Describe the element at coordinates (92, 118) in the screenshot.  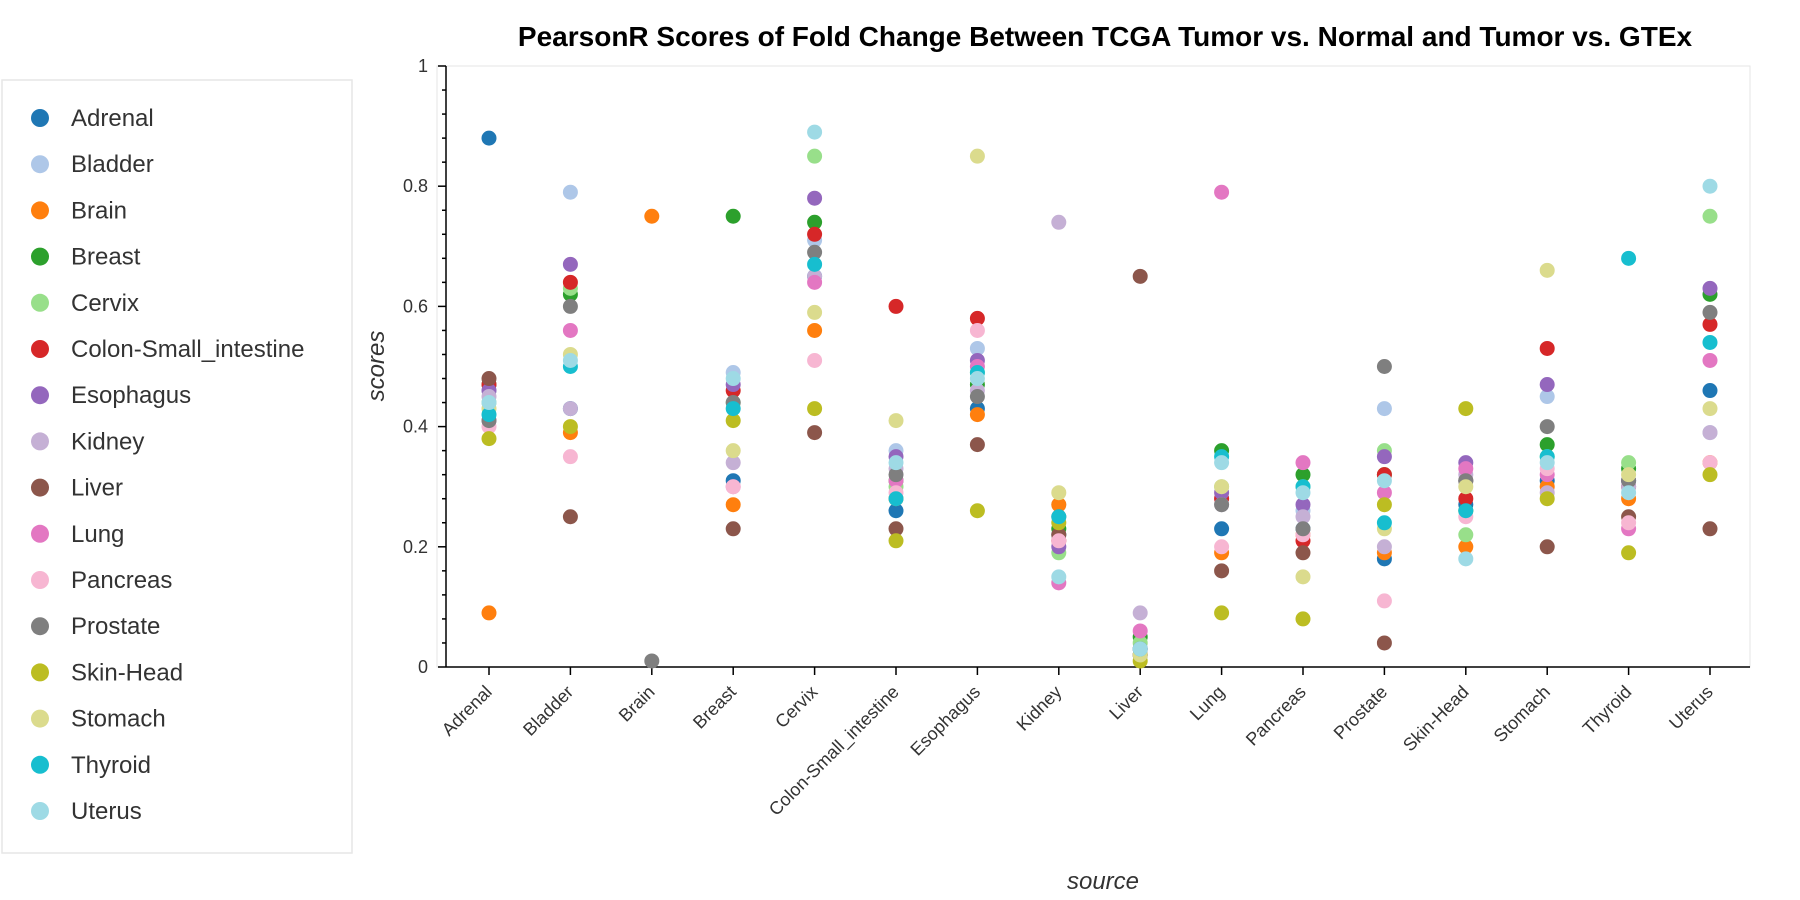
I see `legend-item: Adrenal` at that location.